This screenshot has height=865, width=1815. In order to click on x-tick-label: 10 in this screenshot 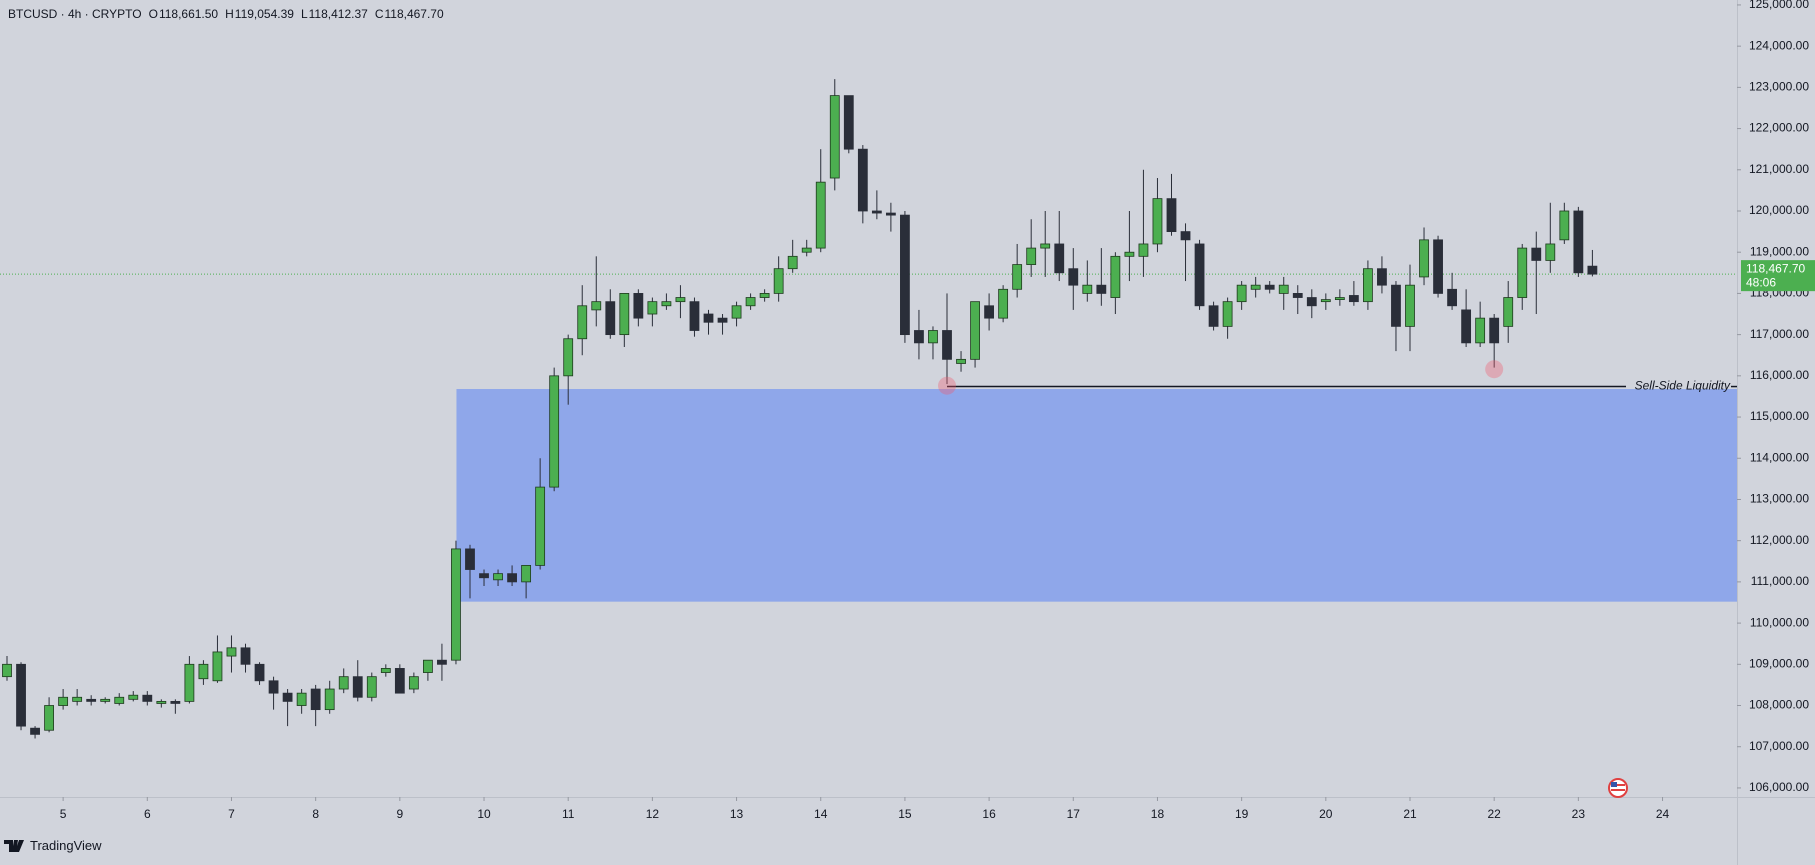, I will do `click(484, 814)`.